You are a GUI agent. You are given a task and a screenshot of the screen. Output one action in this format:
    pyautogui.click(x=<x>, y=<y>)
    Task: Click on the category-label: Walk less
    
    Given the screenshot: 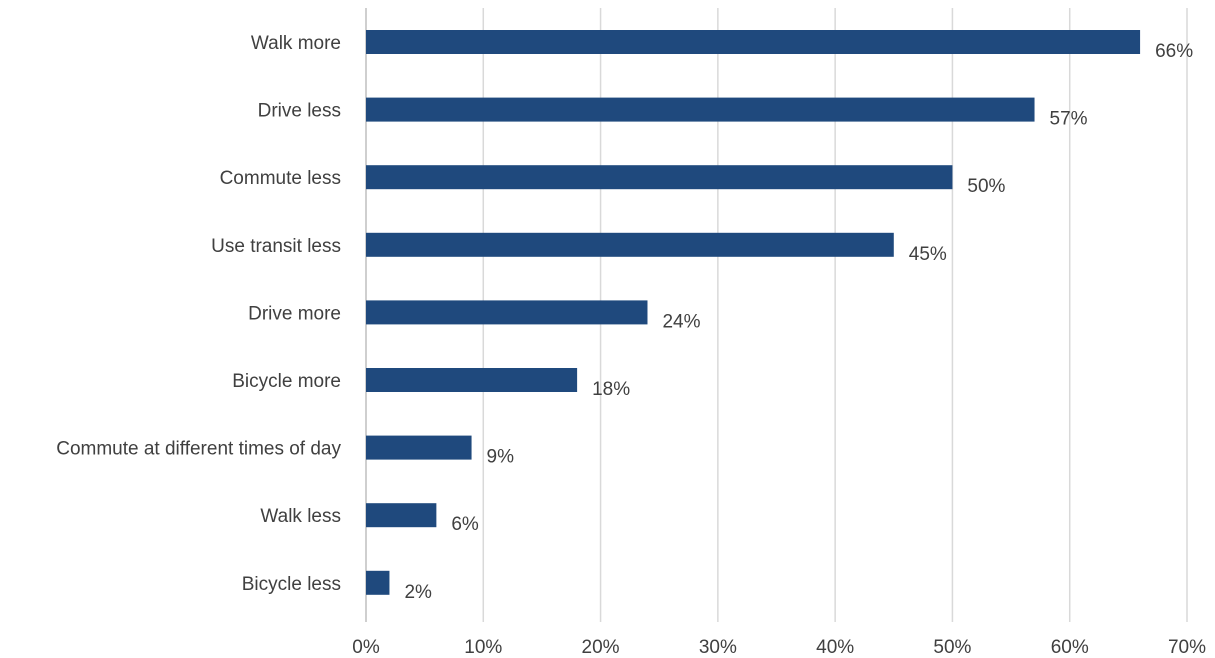 What is the action you would take?
    pyautogui.click(x=300, y=516)
    